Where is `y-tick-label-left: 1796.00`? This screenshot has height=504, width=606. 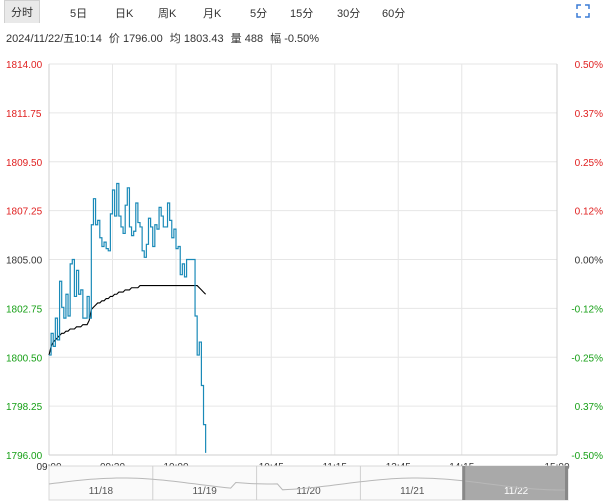 y-tick-label-left: 1796.00 is located at coordinates (24, 456).